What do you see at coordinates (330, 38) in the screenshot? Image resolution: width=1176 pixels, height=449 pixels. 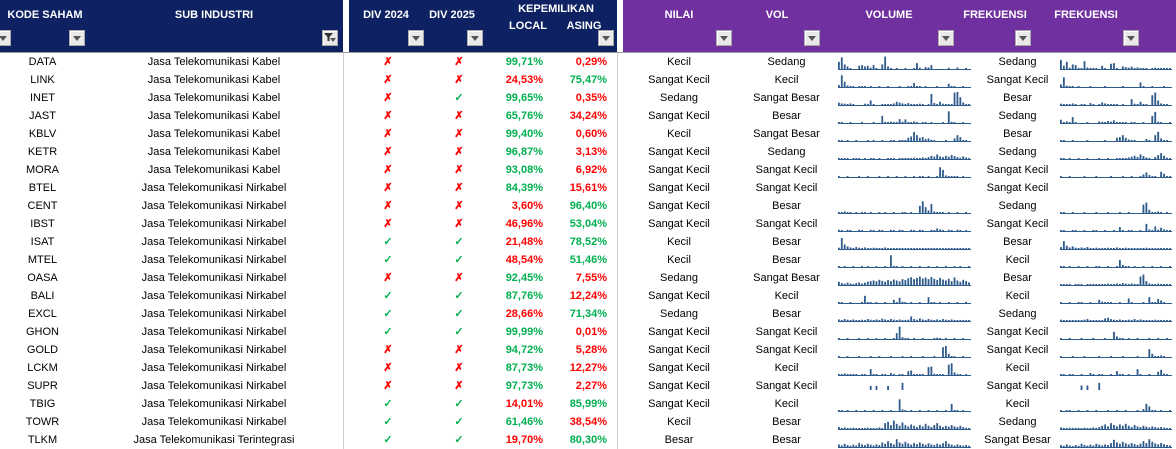 I see `filter-dropdown-sub-active` at bounding box center [330, 38].